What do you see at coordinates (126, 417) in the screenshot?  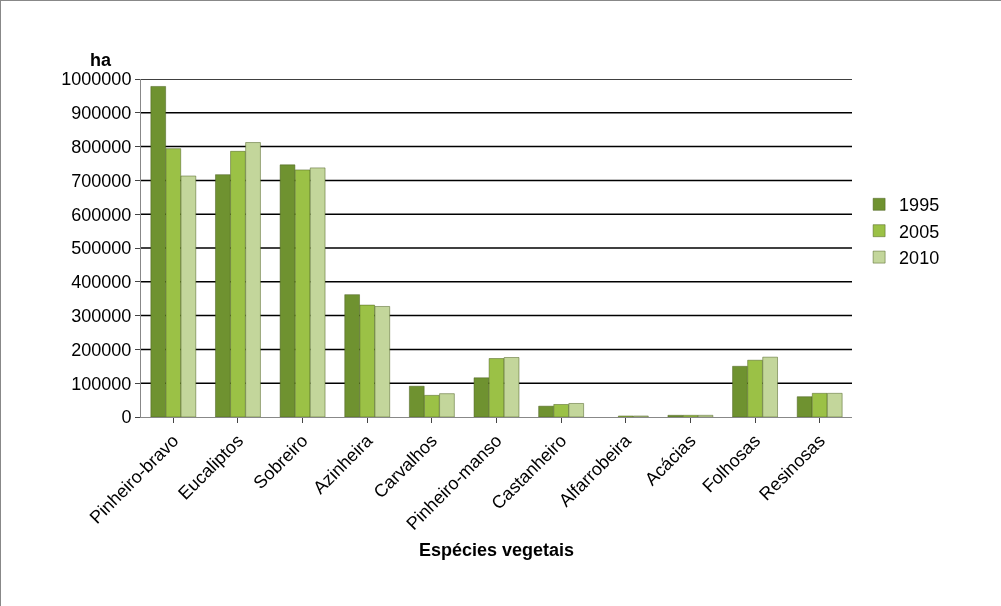 I see `y-tick-label: 0` at bounding box center [126, 417].